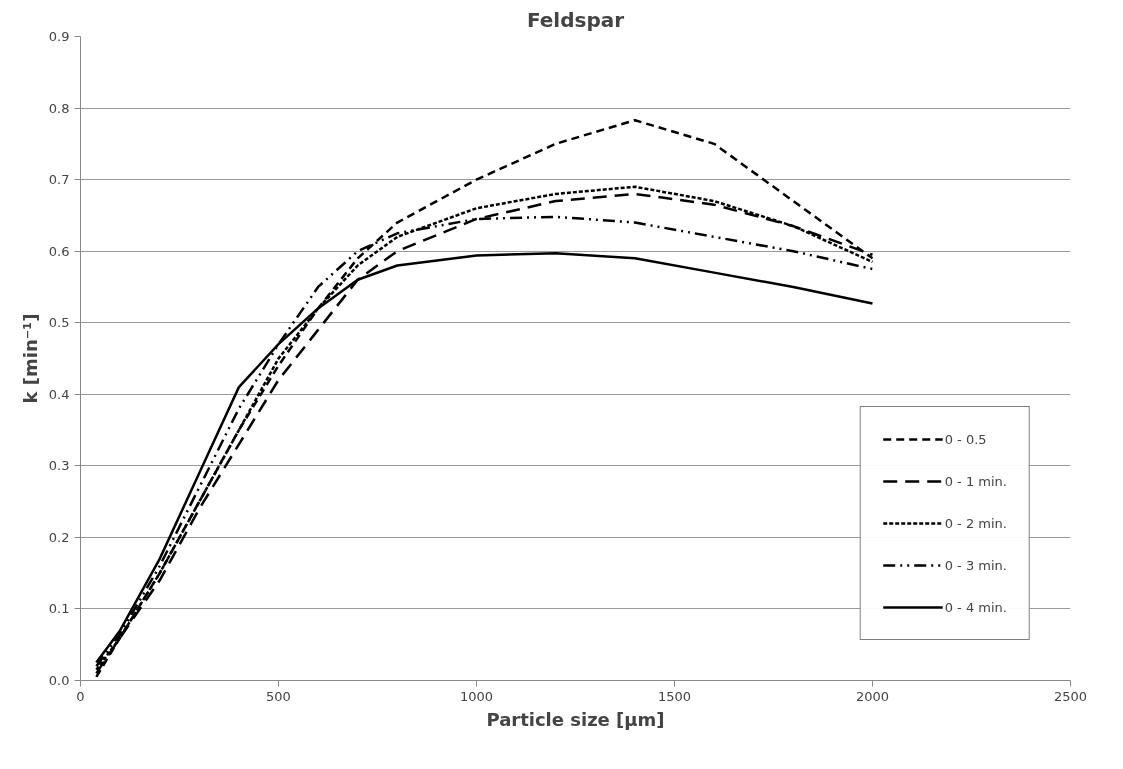  What do you see at coordinates (975, 481) in the screenshot?
I see `legend-label: 0 - 1 min.` at bounding box center [975, 481].